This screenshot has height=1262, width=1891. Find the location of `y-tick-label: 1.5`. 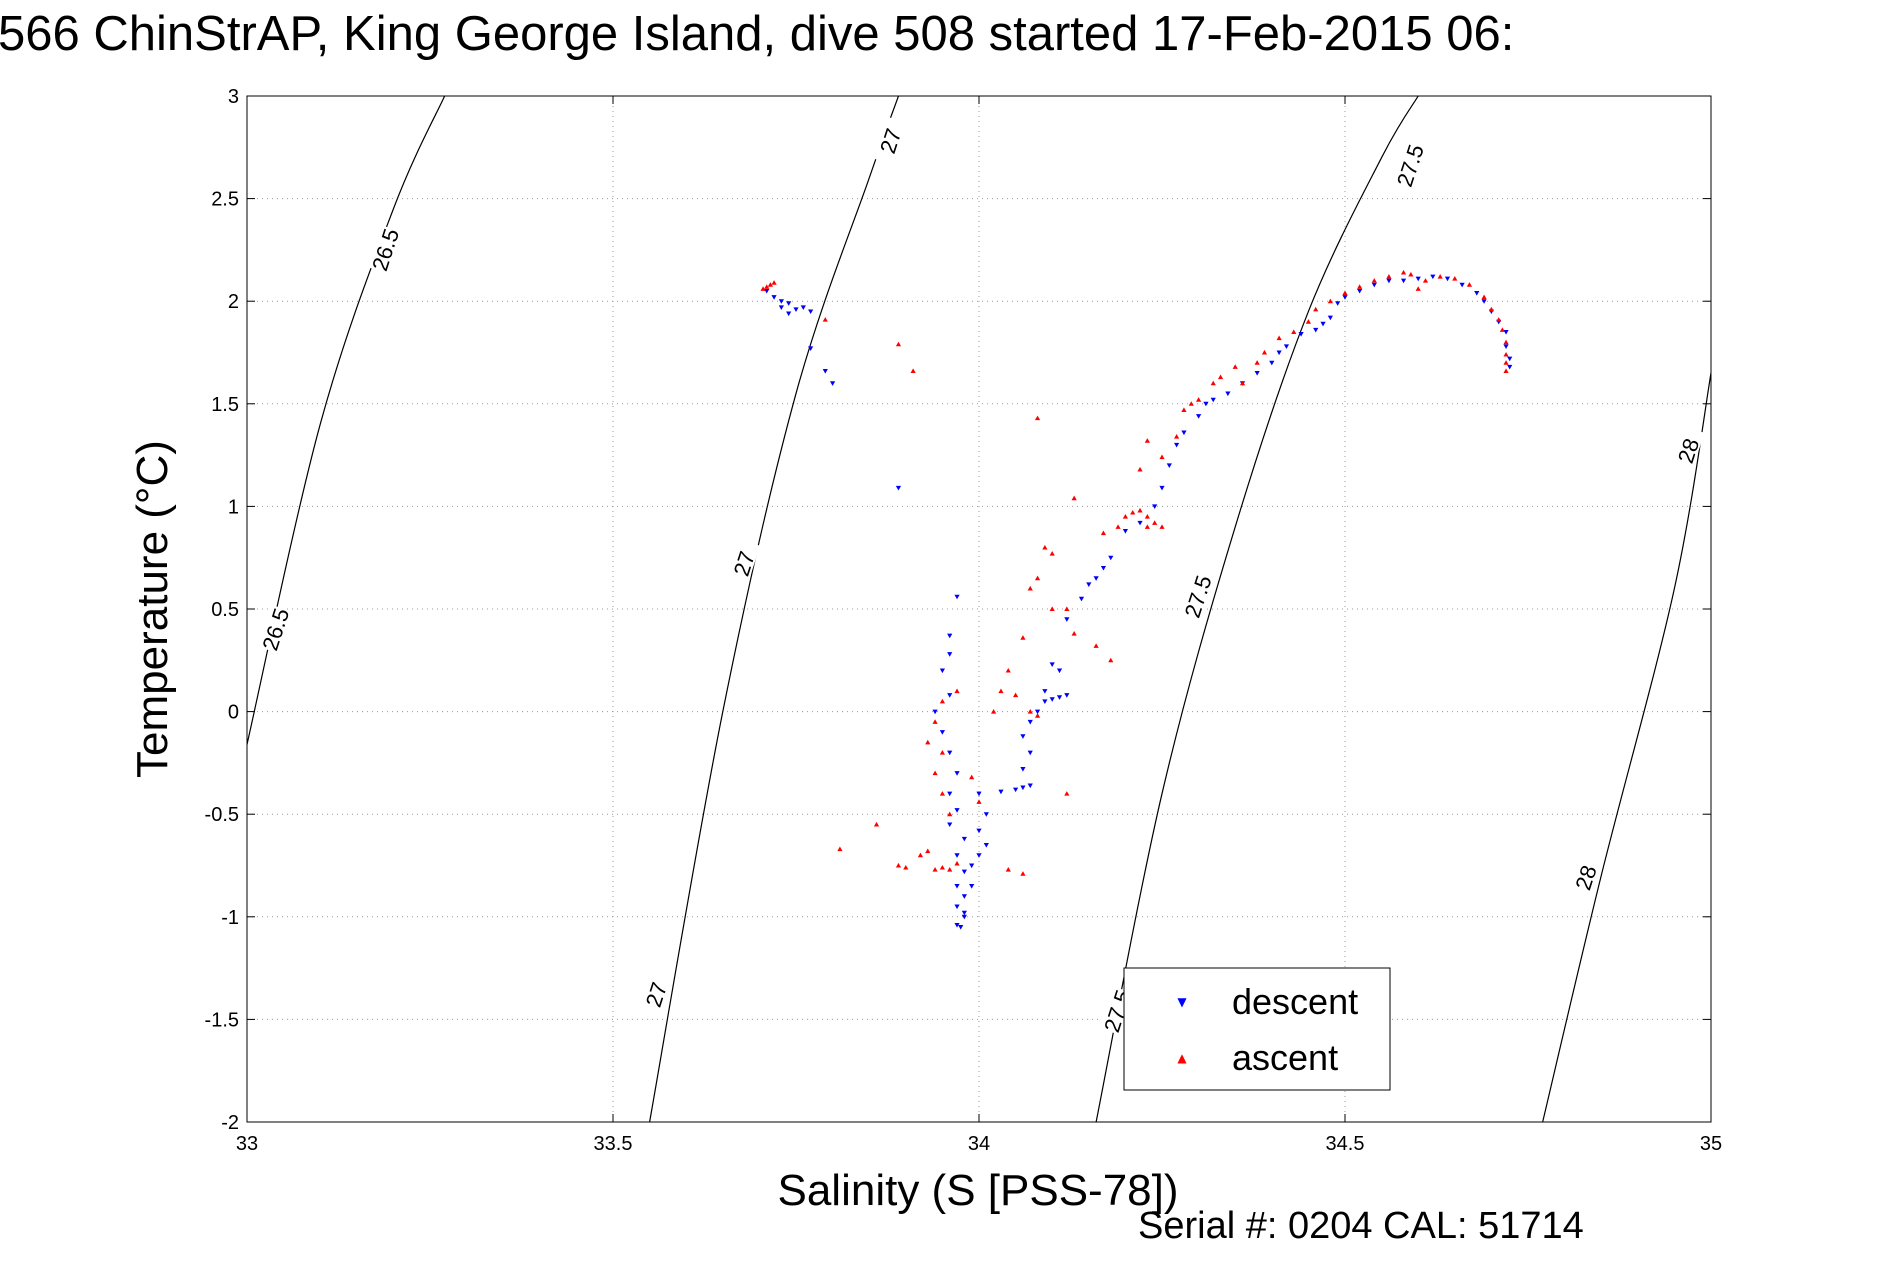

y-tick-label: 1.5 is located at coordinates (225, 405).